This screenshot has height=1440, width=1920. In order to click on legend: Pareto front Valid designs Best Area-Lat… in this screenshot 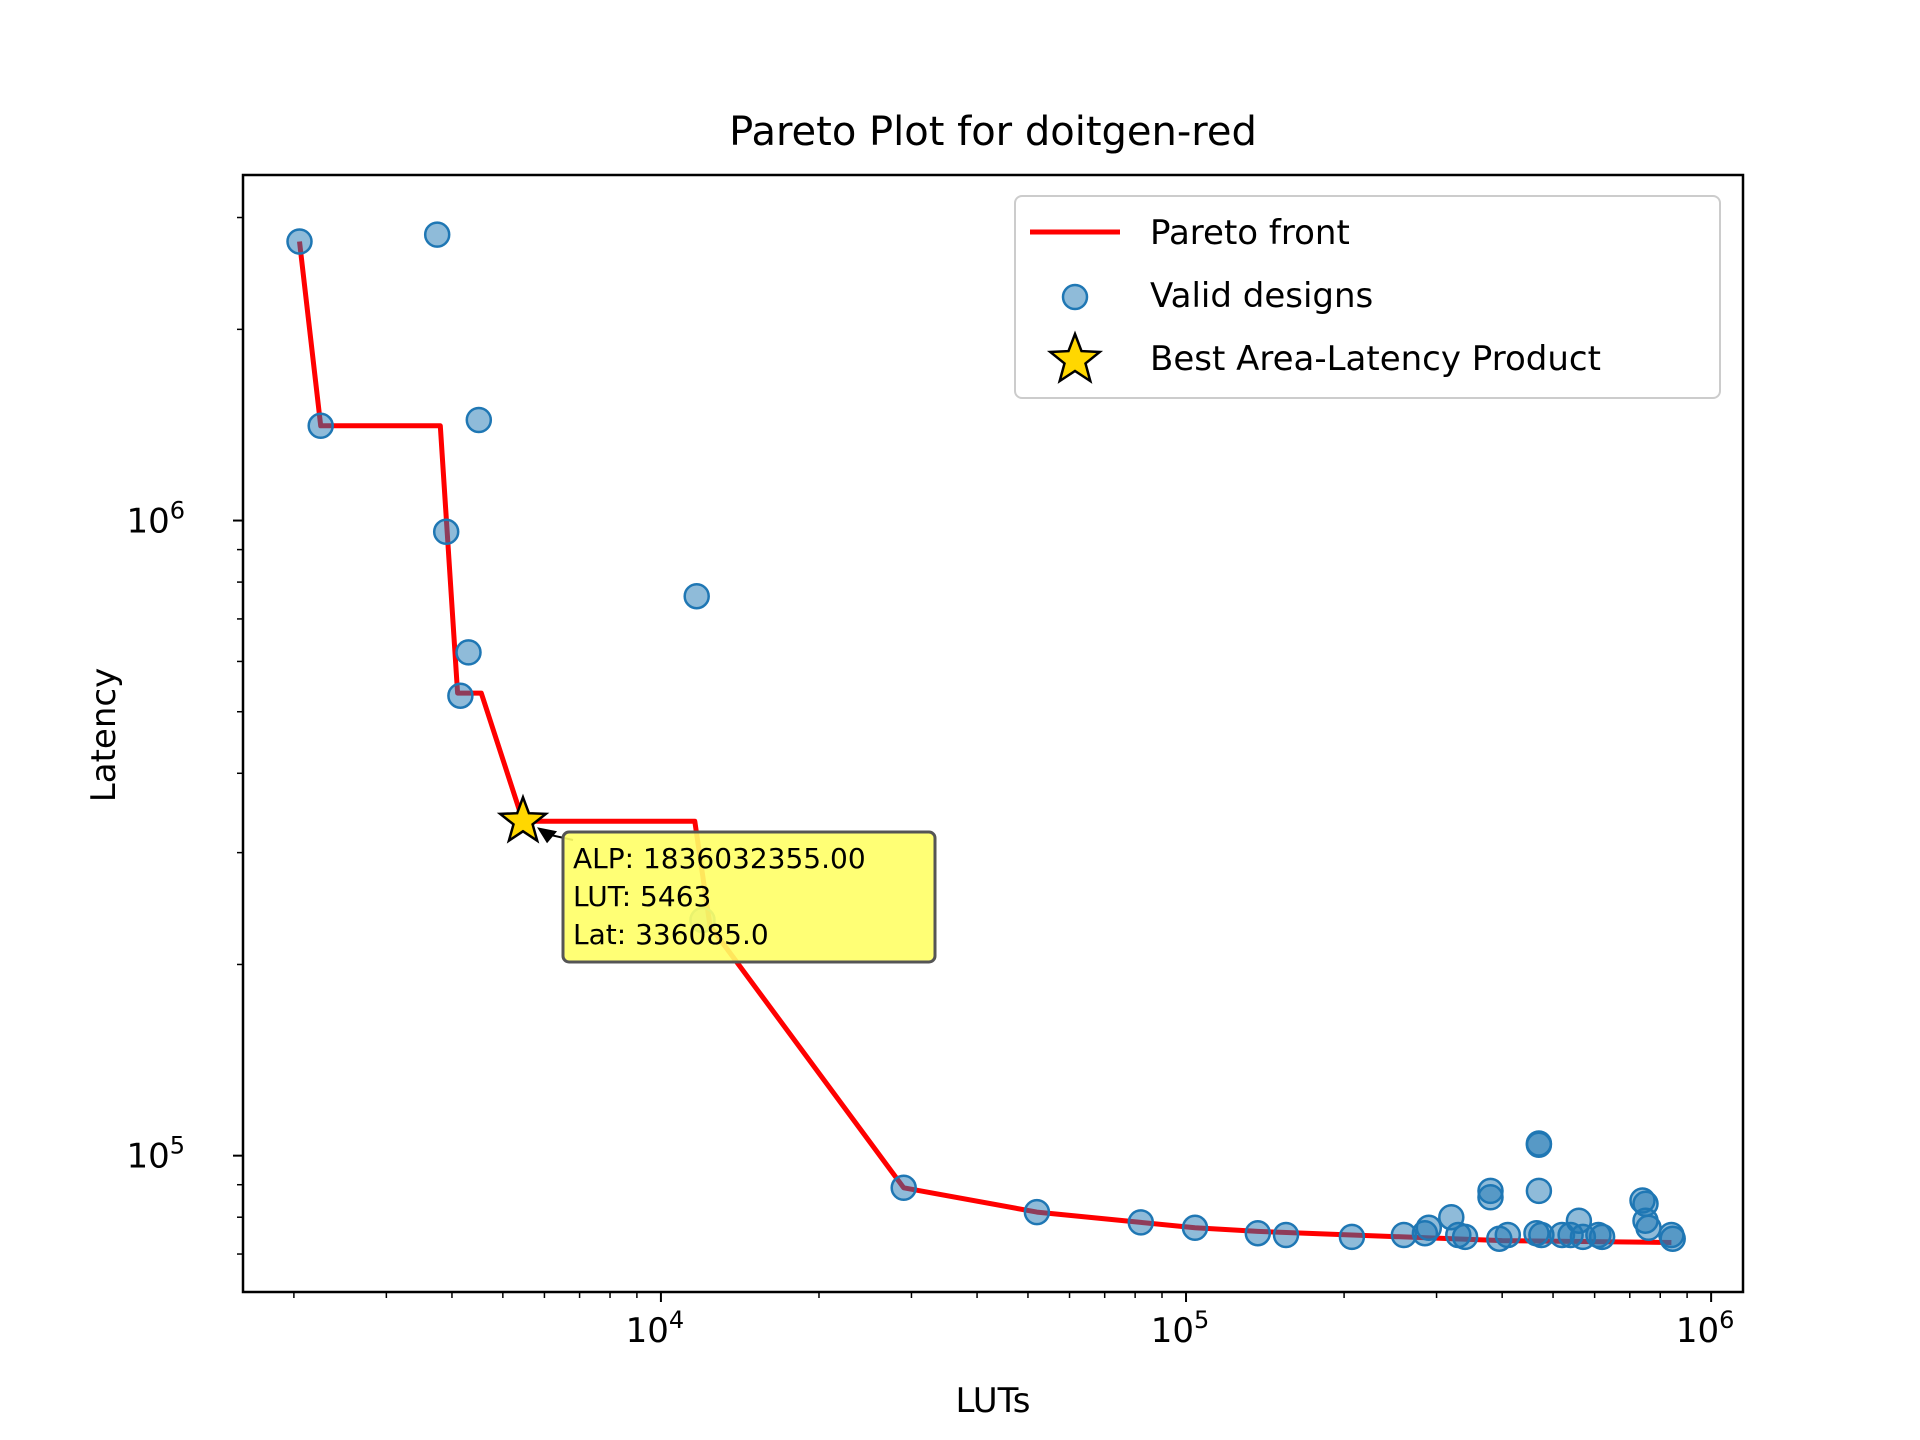, I will do `click(1367, 297)`.